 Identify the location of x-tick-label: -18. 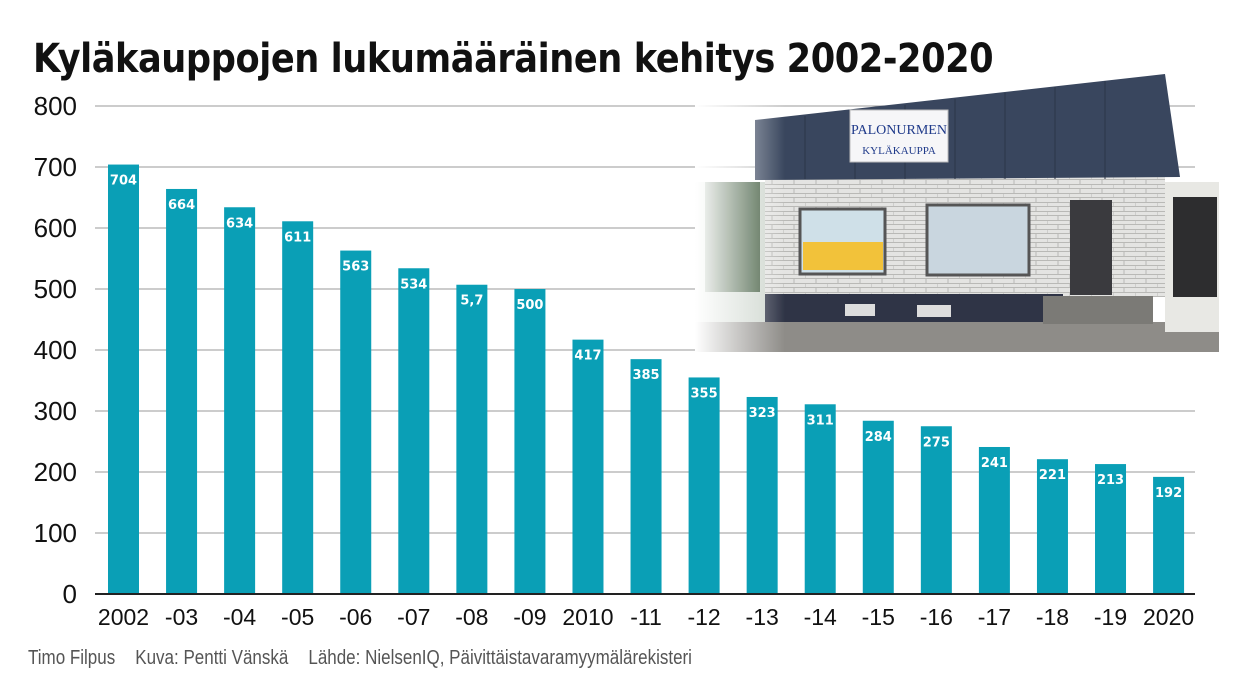
(1052, 617).